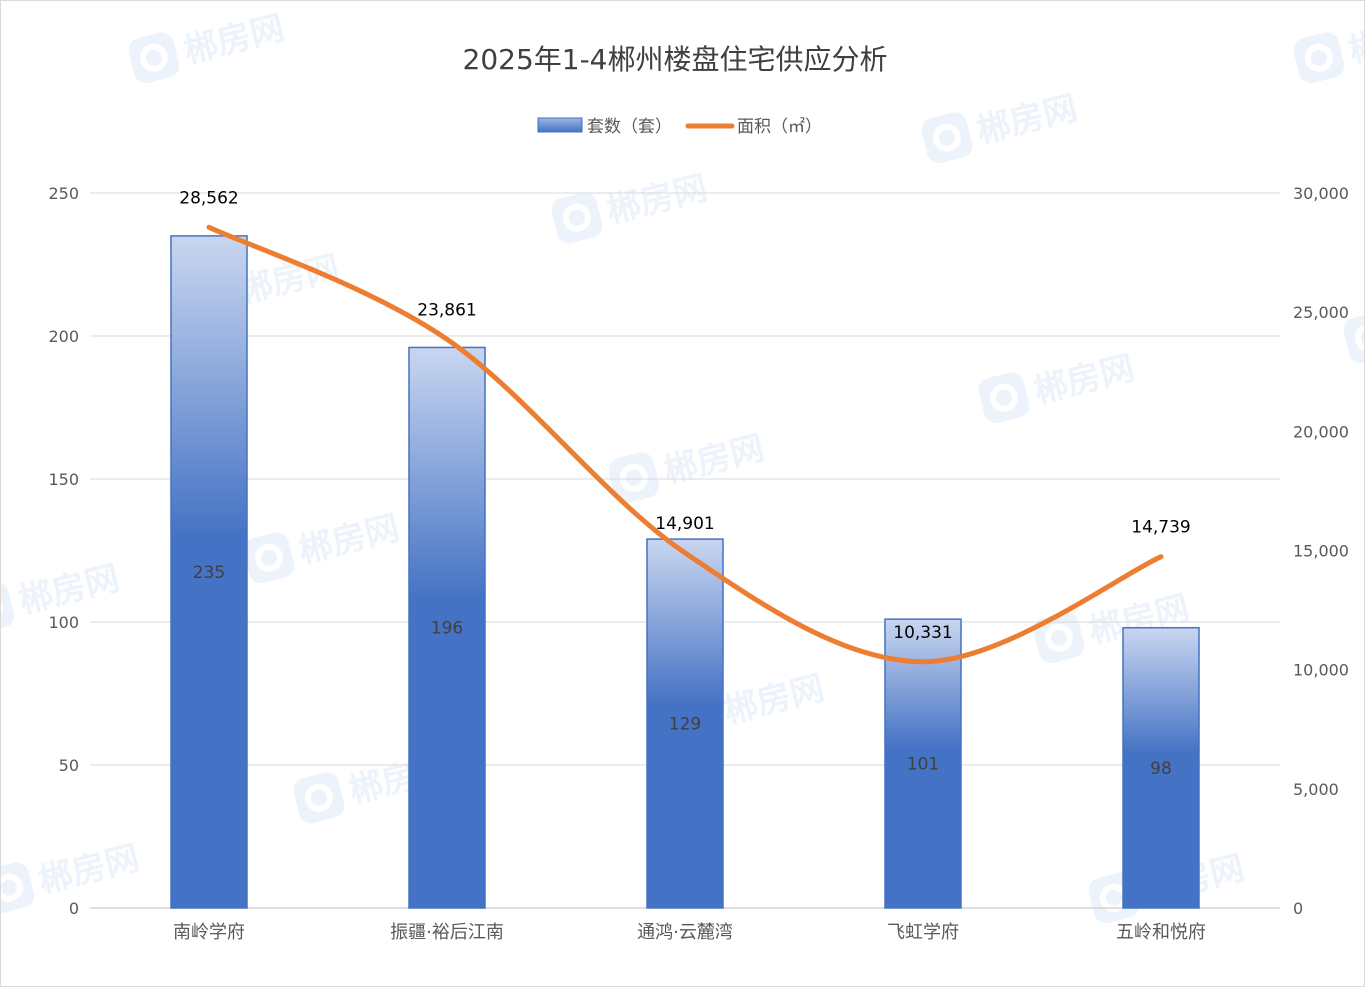 Image resolution: width=1365 pixels, height=987 pixels. I want to click on watermark-11: 郴房网, so click(1328, 46).